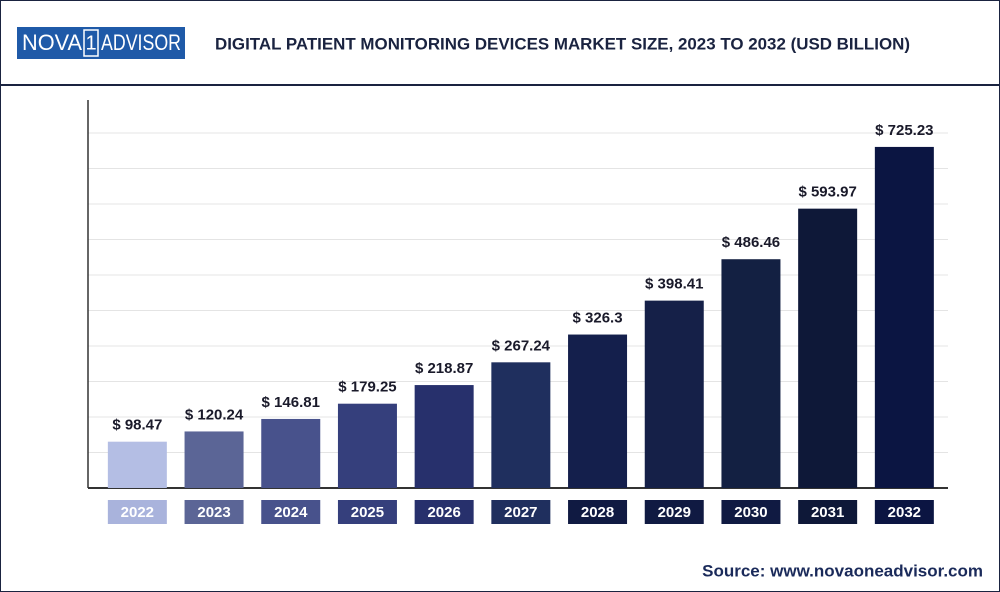 The image size is (1000, 592). I want to click on x-tick-label: 2022, so click(137, 512).